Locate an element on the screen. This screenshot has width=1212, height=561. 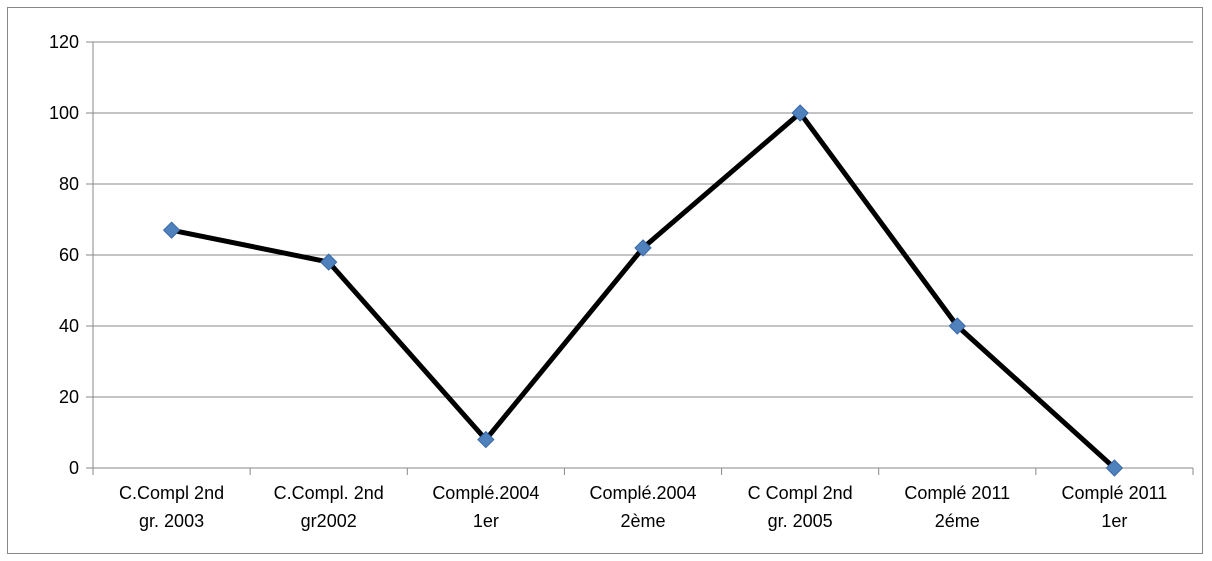
y-tick-label-20: 20 is located at coordinates (69, 397).